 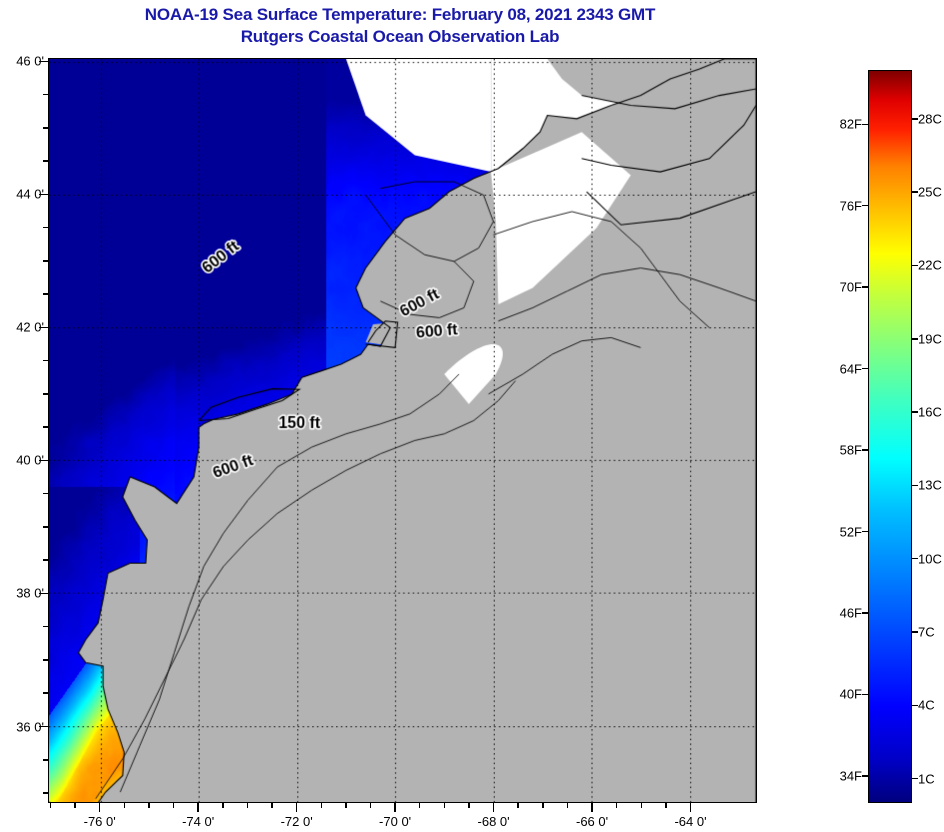 What do you see at coordinates (930, 485) in the screenshot?
I see `colorbar-label-celsius: 13C` at bounding box center [930, 485].